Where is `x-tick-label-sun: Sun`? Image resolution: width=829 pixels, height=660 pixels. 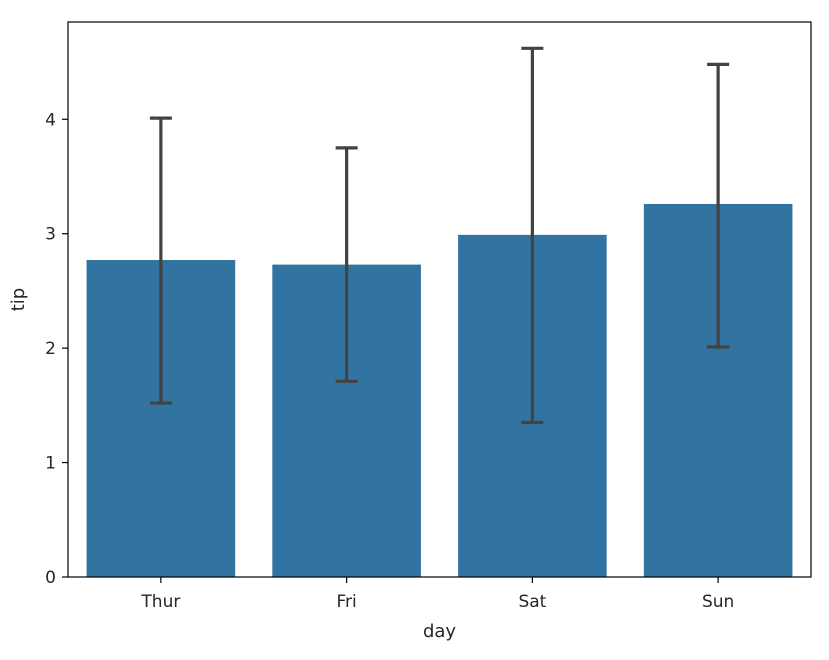
x-tick-label-sun: Sun is located at coordinates (718, 602).